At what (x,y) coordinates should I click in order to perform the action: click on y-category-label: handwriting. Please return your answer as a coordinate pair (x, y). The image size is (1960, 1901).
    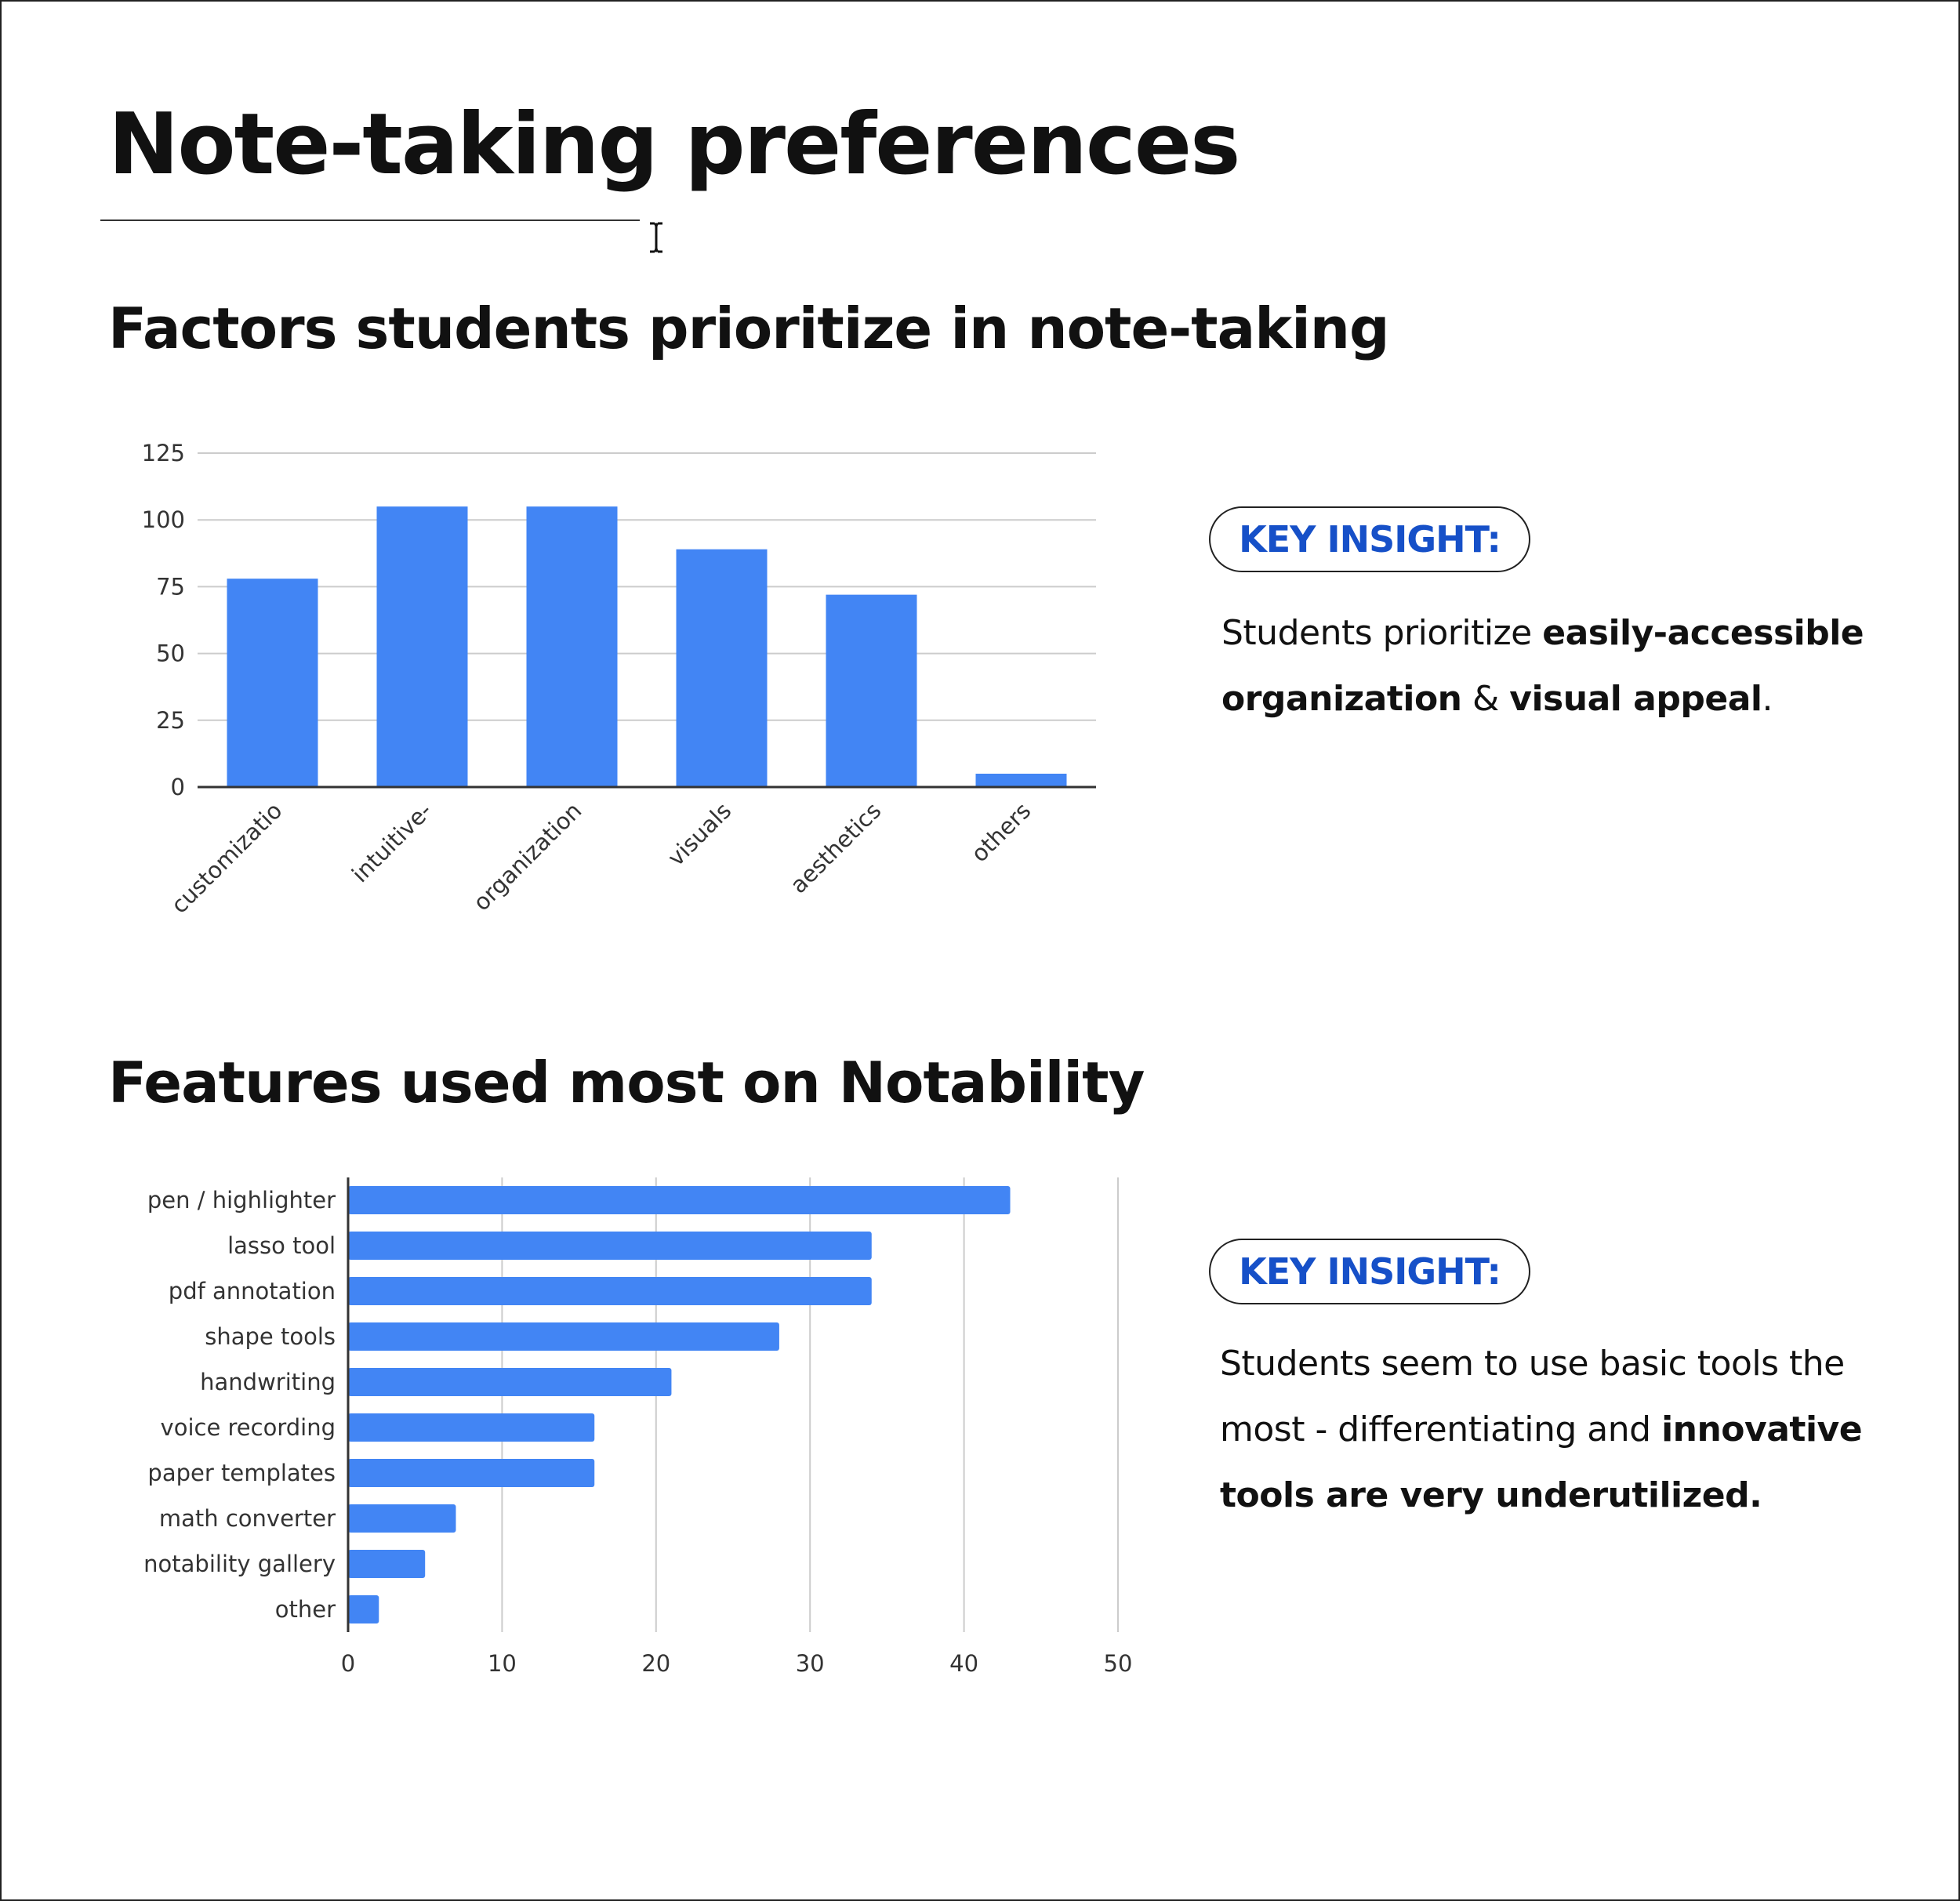
    Looking at the image, I should click on (268, 1382).